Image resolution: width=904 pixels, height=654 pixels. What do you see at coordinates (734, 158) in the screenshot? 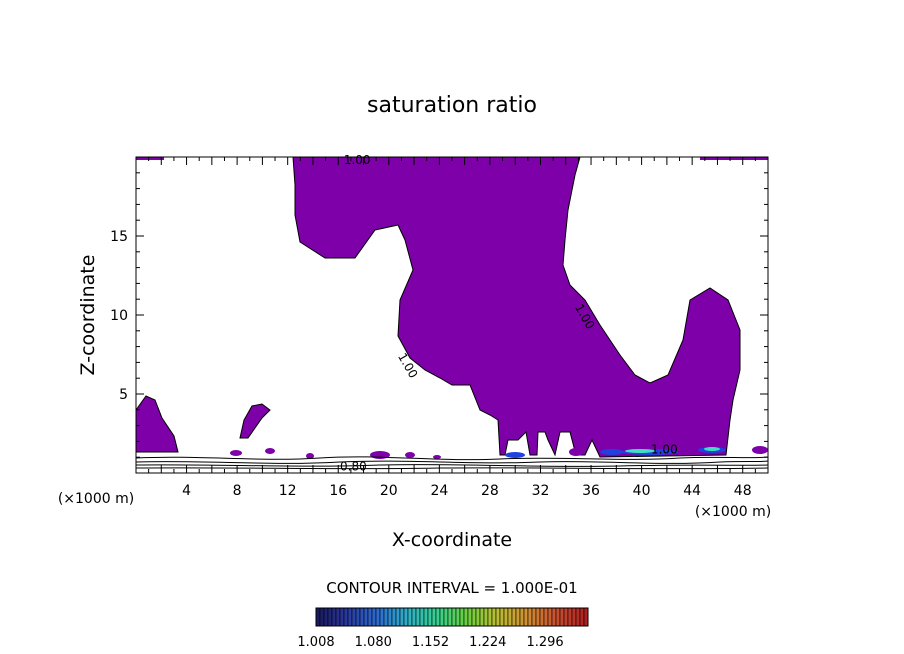
I see `saturation-region-top-right` at bounding box center [734, 158].